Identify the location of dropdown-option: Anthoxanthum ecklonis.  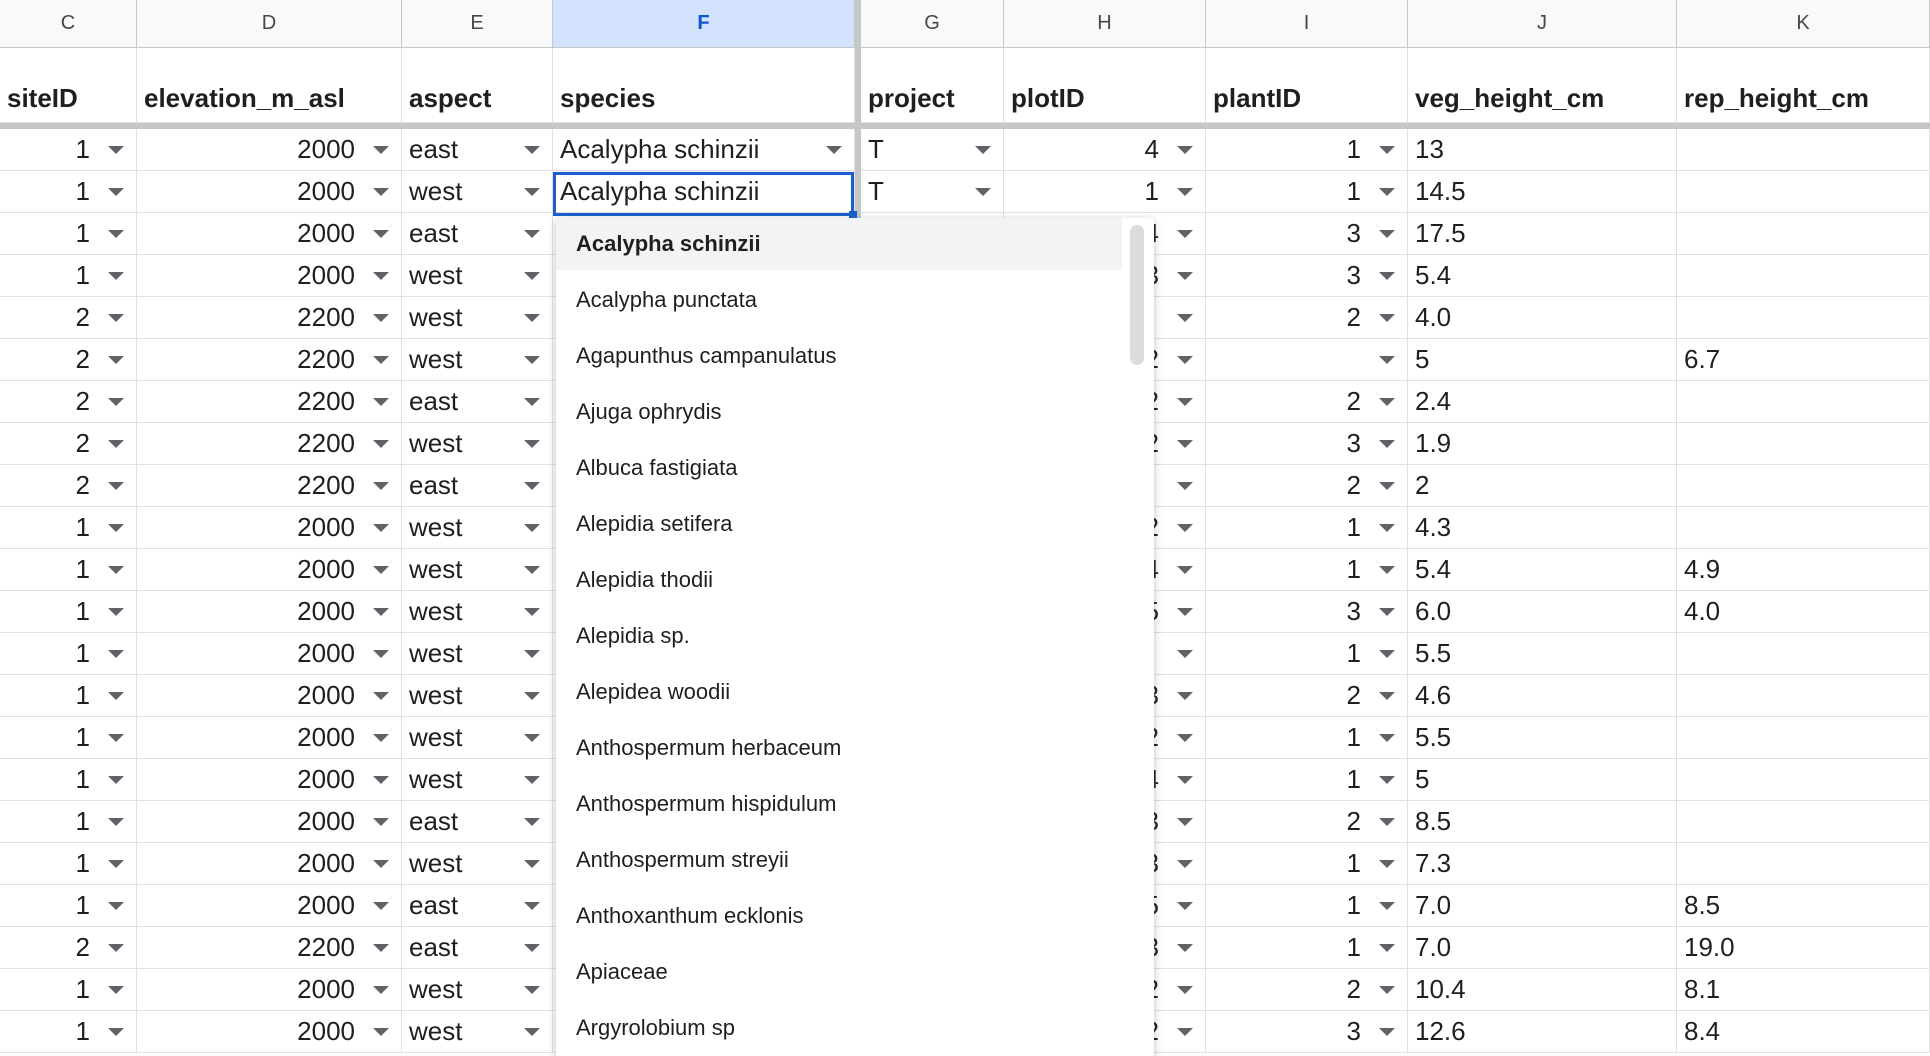
(690, 915).